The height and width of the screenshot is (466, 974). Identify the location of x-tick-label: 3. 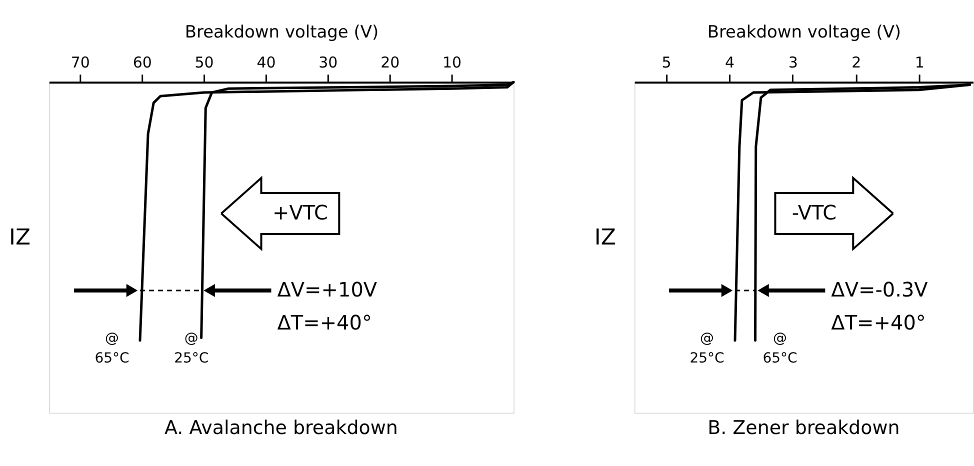
(793, 63).